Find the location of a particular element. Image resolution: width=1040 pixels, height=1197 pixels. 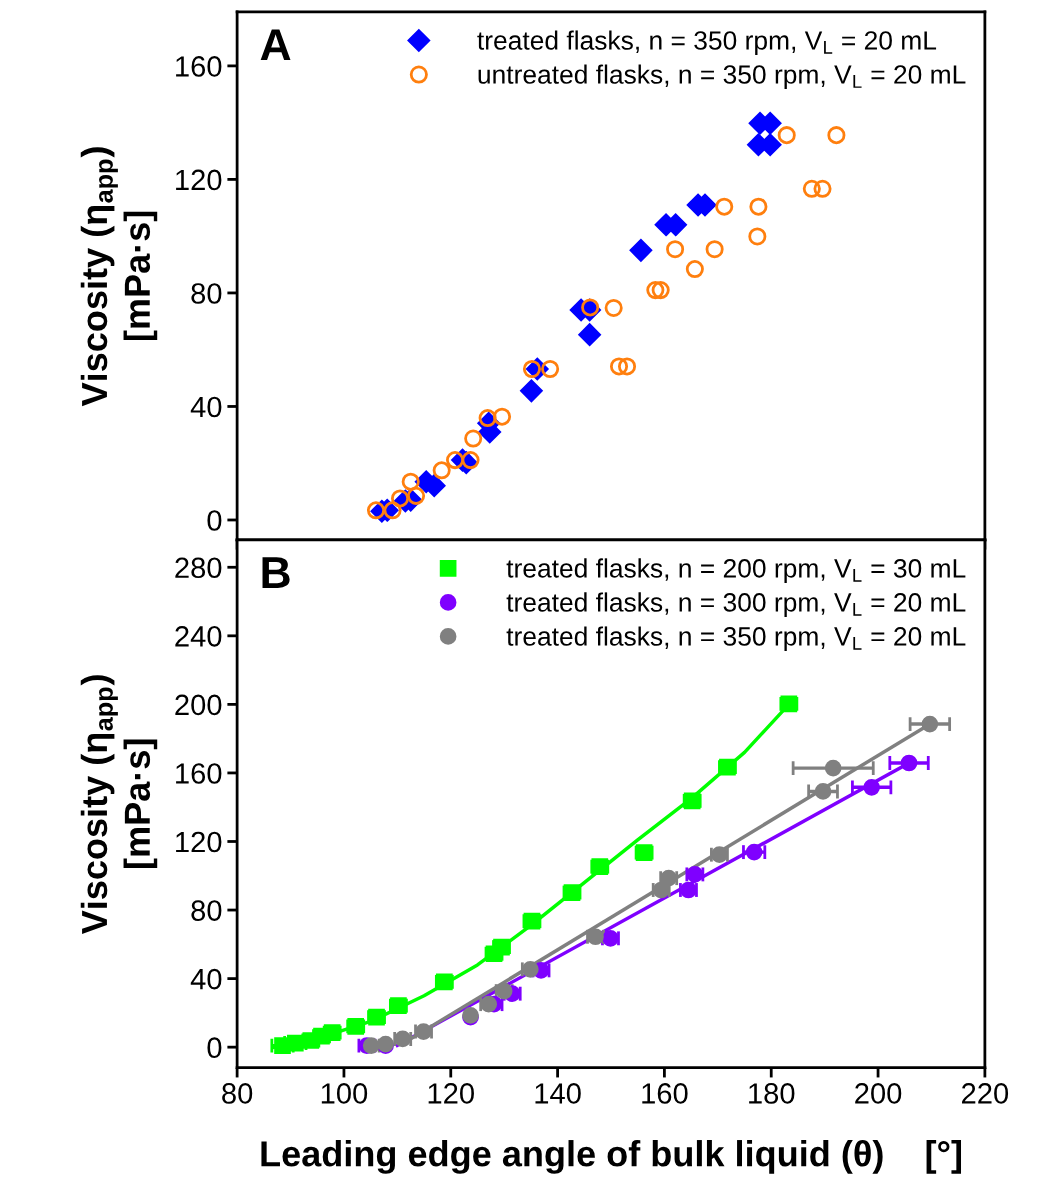

x-tick-label: 180 is located at coordinates (772, 1093).